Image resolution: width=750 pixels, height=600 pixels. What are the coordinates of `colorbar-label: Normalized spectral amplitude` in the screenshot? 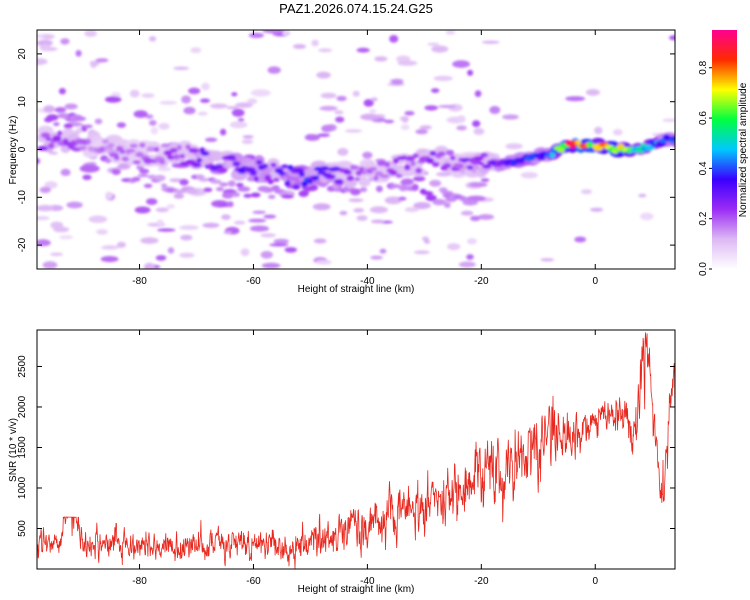 It's located at (743, 149).